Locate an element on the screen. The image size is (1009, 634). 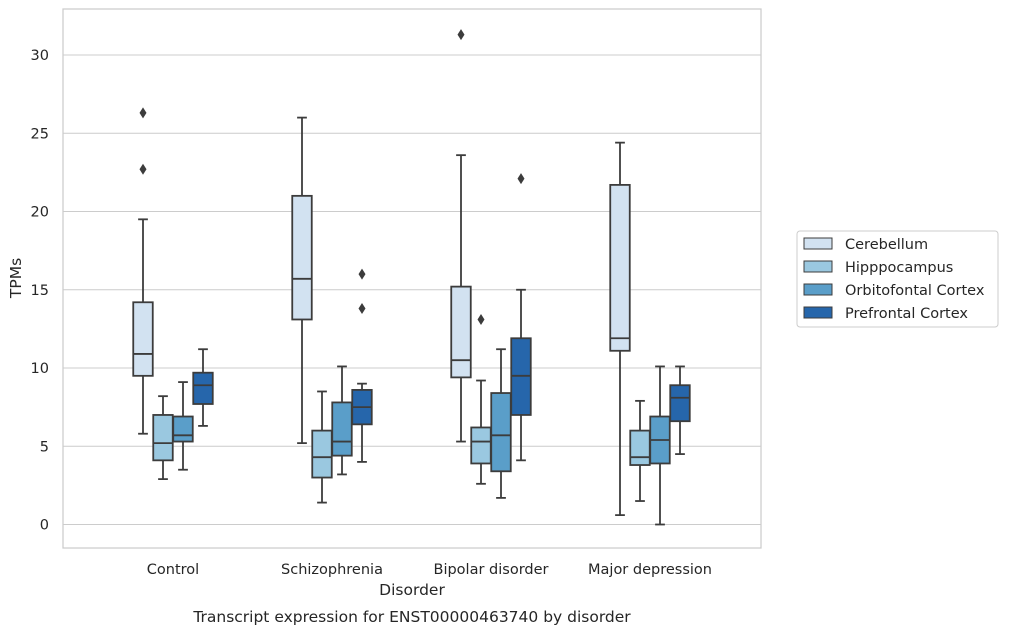
y-tick-label-15: 15 is located at coordinates (40, 291).